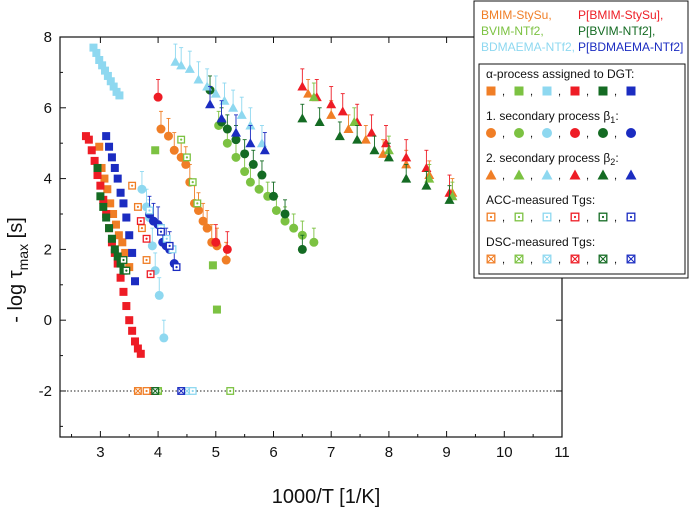 This screenshot has height=512, width=689. Describe the element at coordinates (446, 452) in the screenshot. I see `x-tick-label: 9` at that location.